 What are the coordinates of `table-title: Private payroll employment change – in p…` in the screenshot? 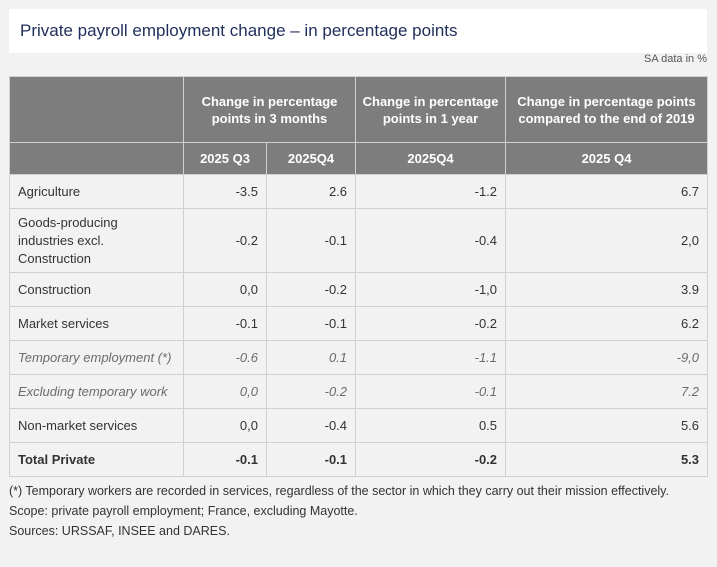 It's located at (239, 30).